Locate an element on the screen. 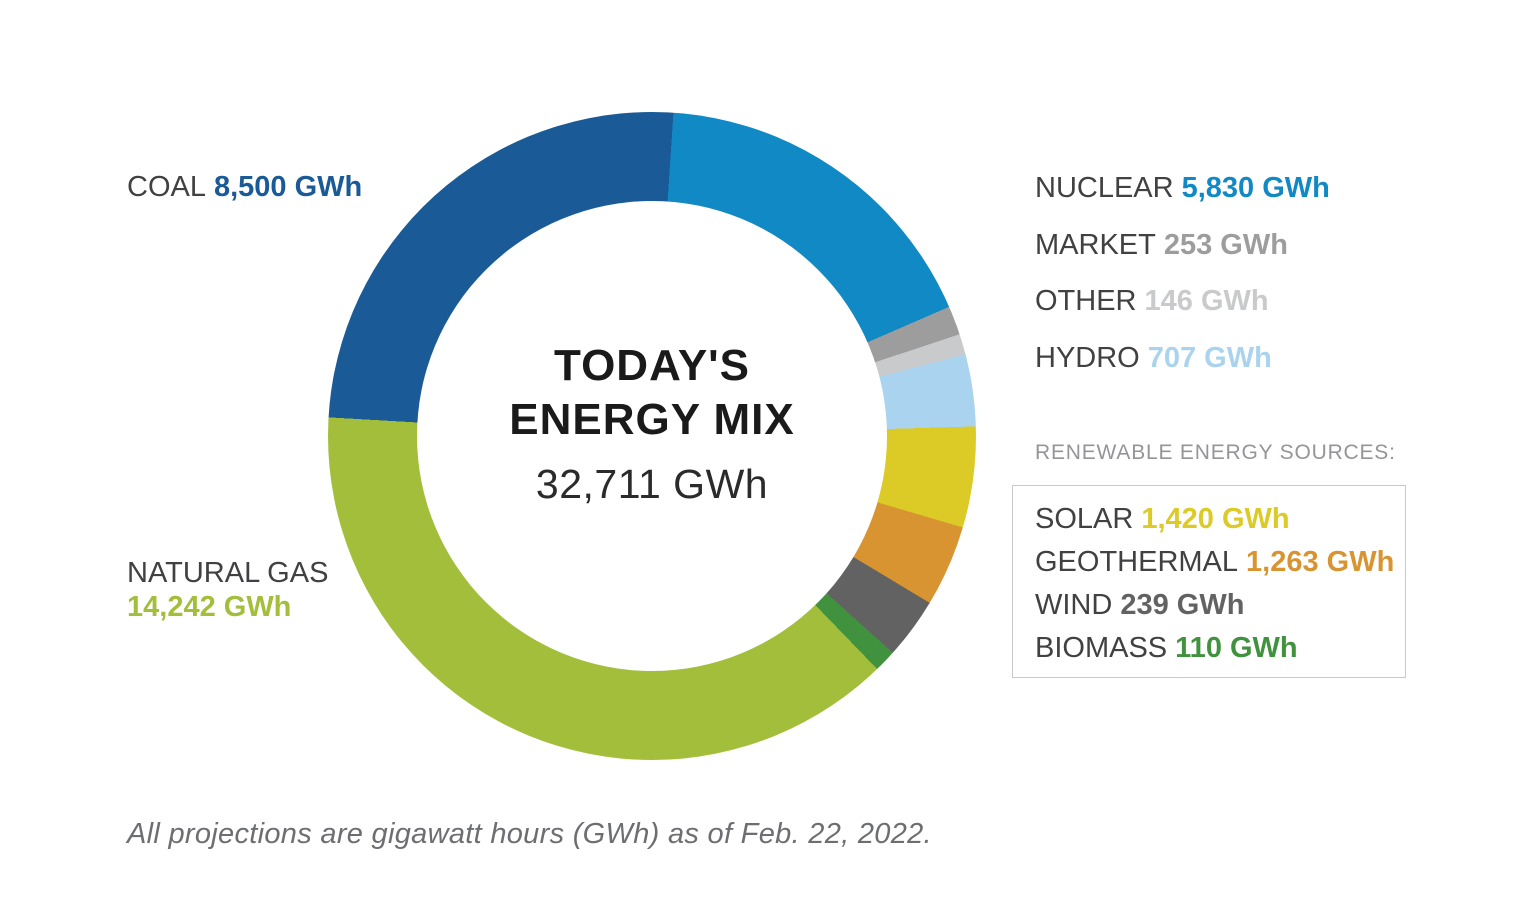 This screenshot has height=910, width=1536. legend-value-hydro: 707 GWh is located at coordinates (1209, 358).